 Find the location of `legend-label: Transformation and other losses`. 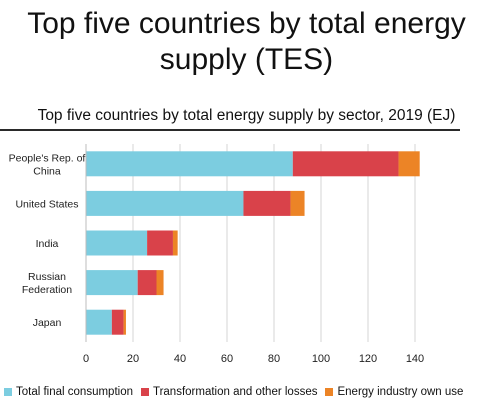

legend-label: Transformation and other losses is located at coordinates (235, 392).